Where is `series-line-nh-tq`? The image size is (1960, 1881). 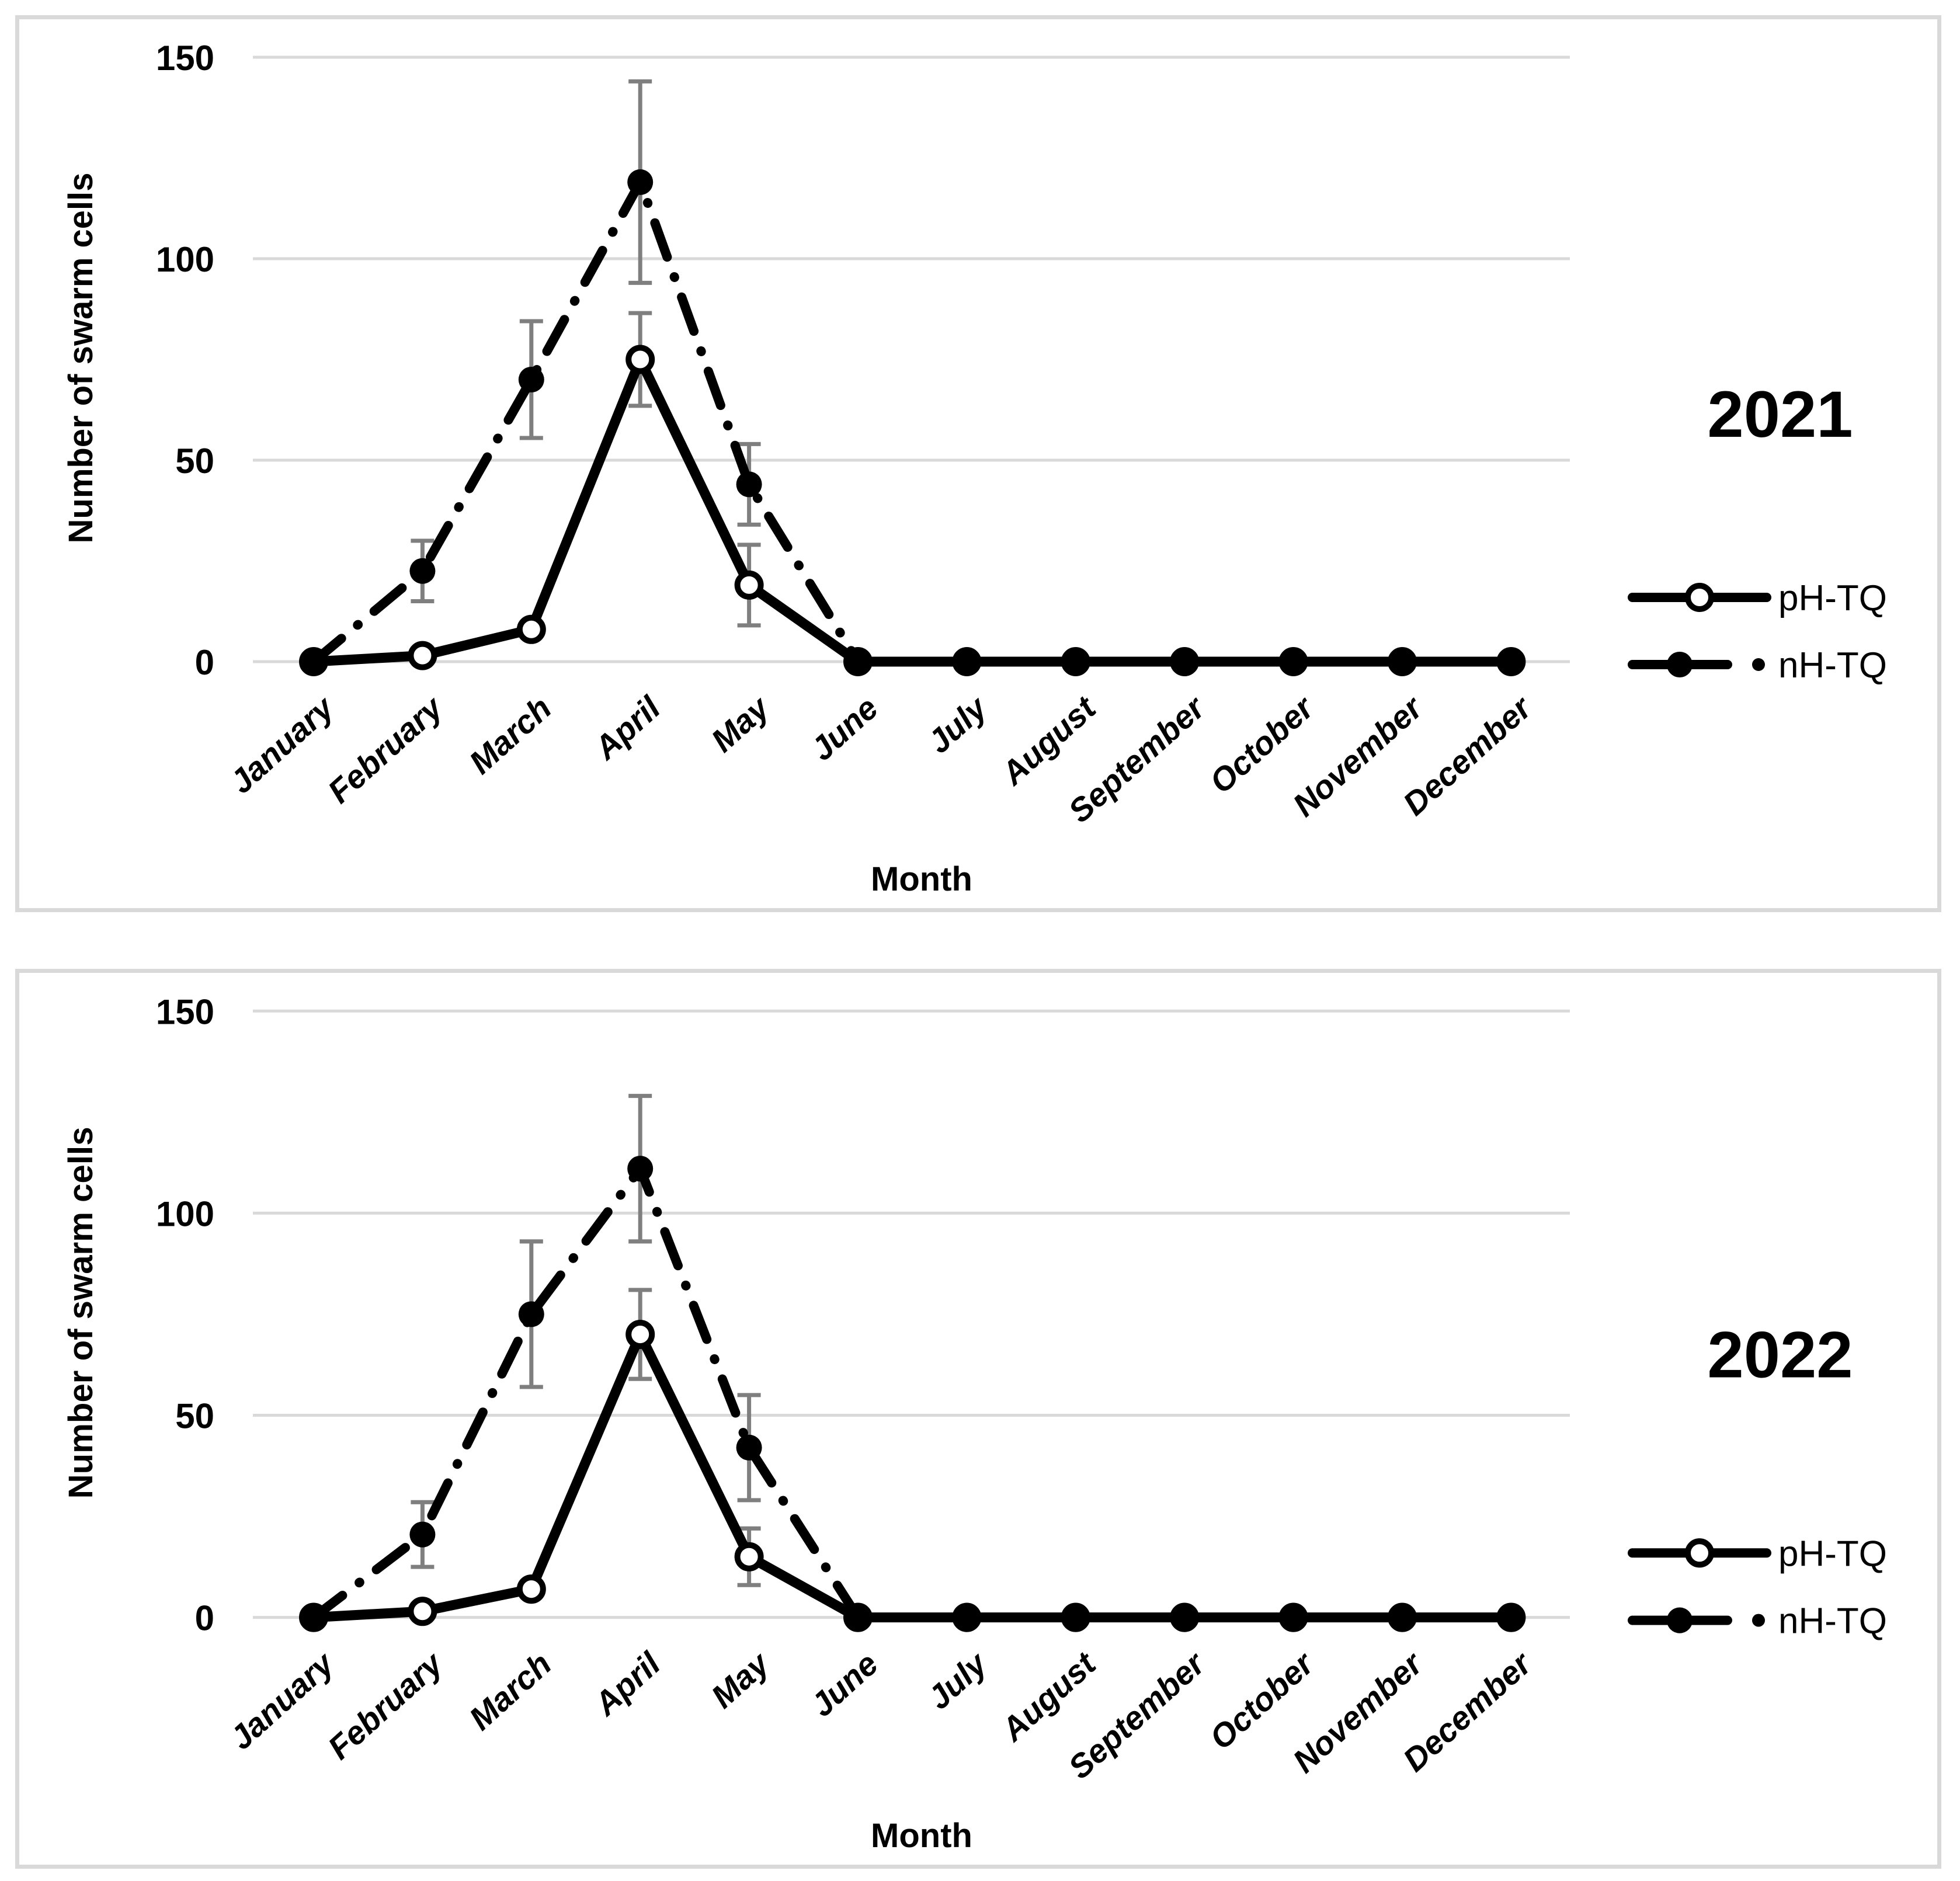 series-line-nh-tq is located at coordinates (912, 1393).